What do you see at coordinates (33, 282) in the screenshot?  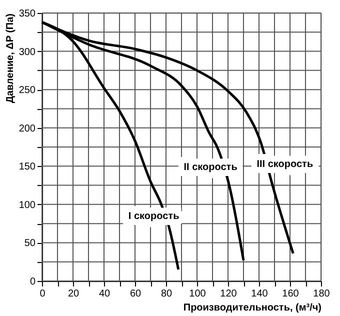 I see `y-tick-label: 0` at bounding box center [33, 282].